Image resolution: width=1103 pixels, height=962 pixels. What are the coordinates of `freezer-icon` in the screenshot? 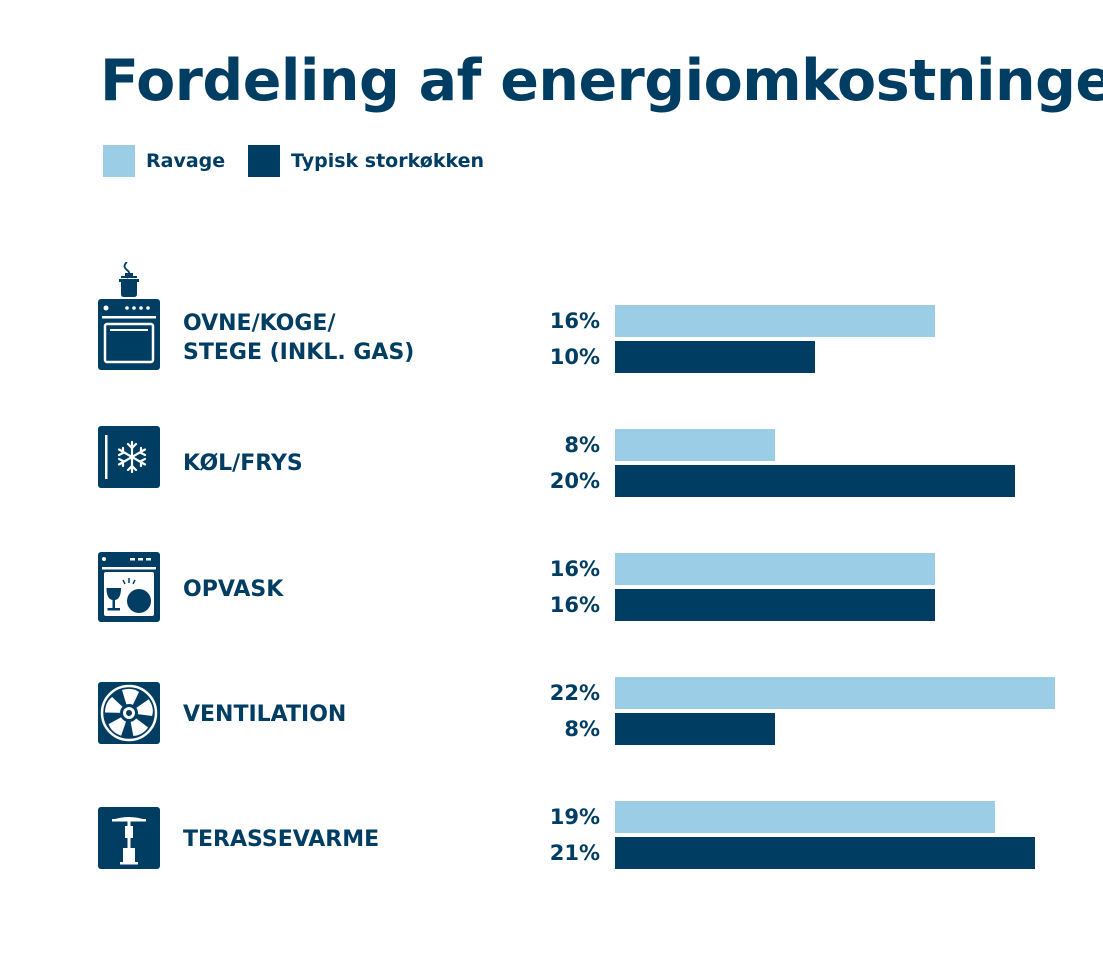 It's located at (129, 457).